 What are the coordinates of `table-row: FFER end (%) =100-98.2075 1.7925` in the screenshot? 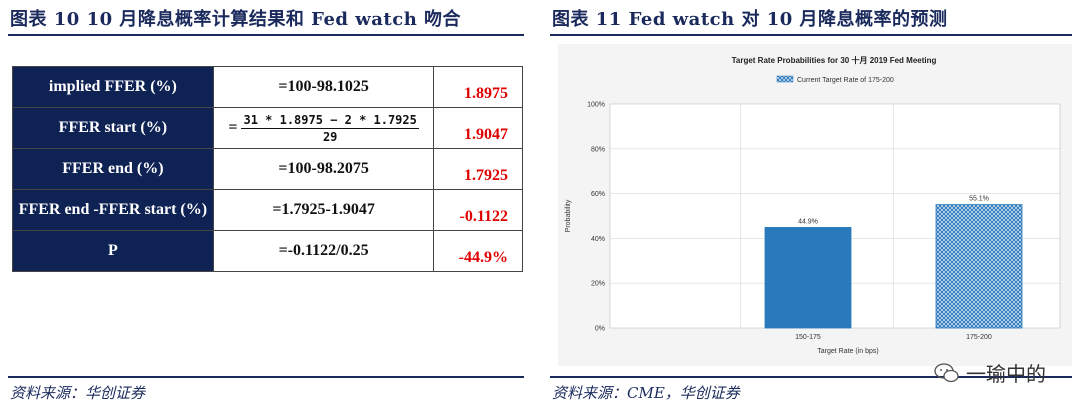 It's located at (267, 169).